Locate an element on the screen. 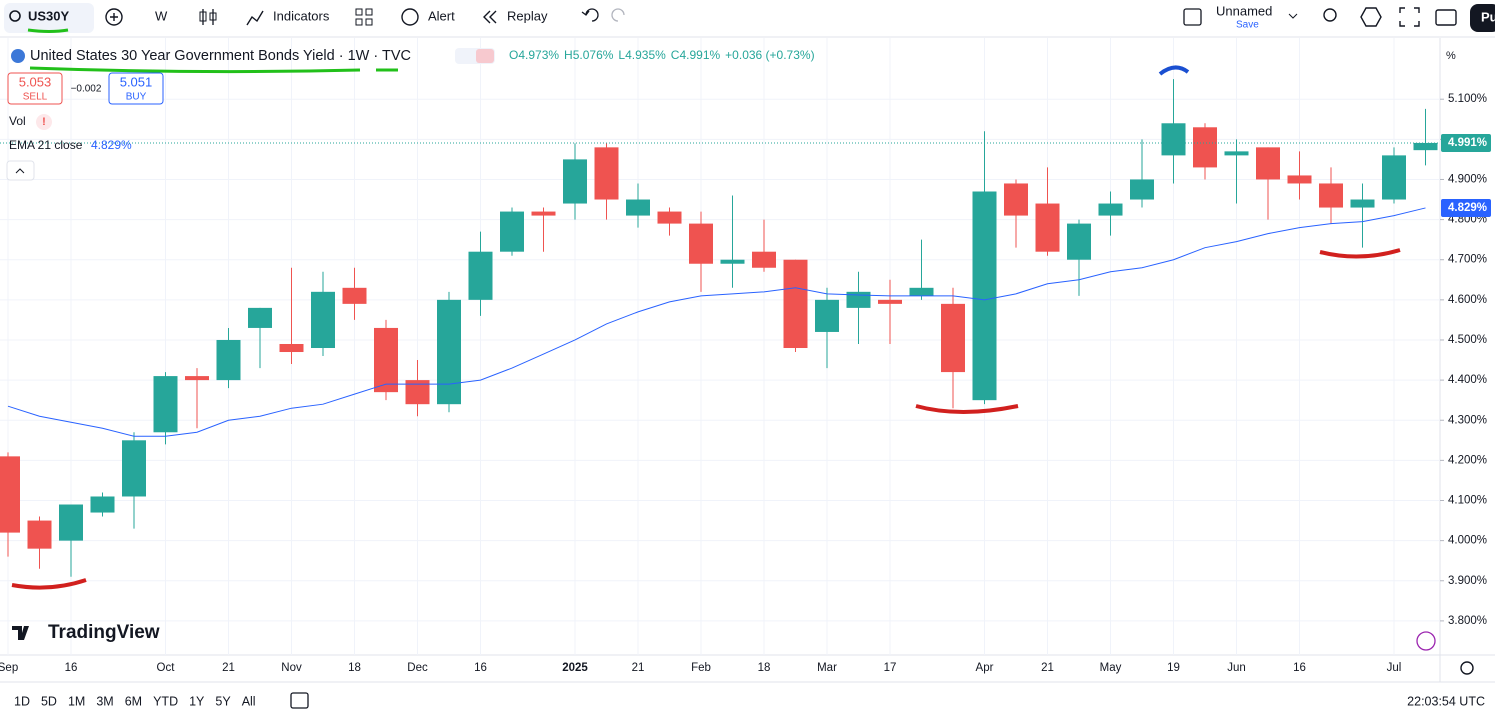  symbol: US30Y is located at coordinates (49, 15).